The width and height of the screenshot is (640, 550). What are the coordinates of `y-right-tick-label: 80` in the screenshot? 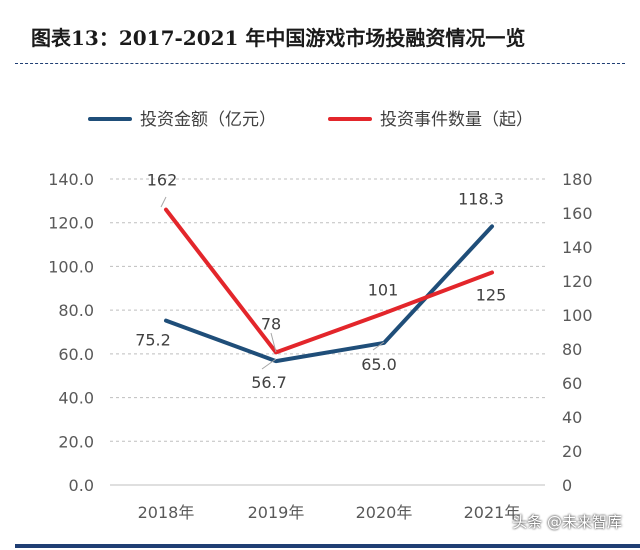 It's located at (572, 349).